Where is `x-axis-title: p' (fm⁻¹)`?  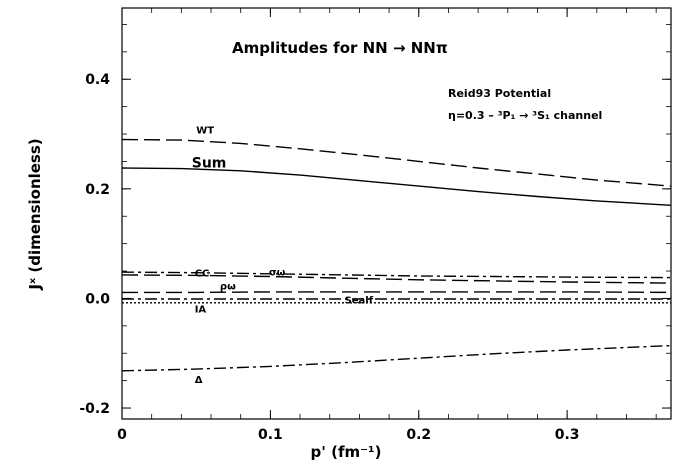 x-axis-title: p' (fm⁻¹) is located at coordinates (346, 452).